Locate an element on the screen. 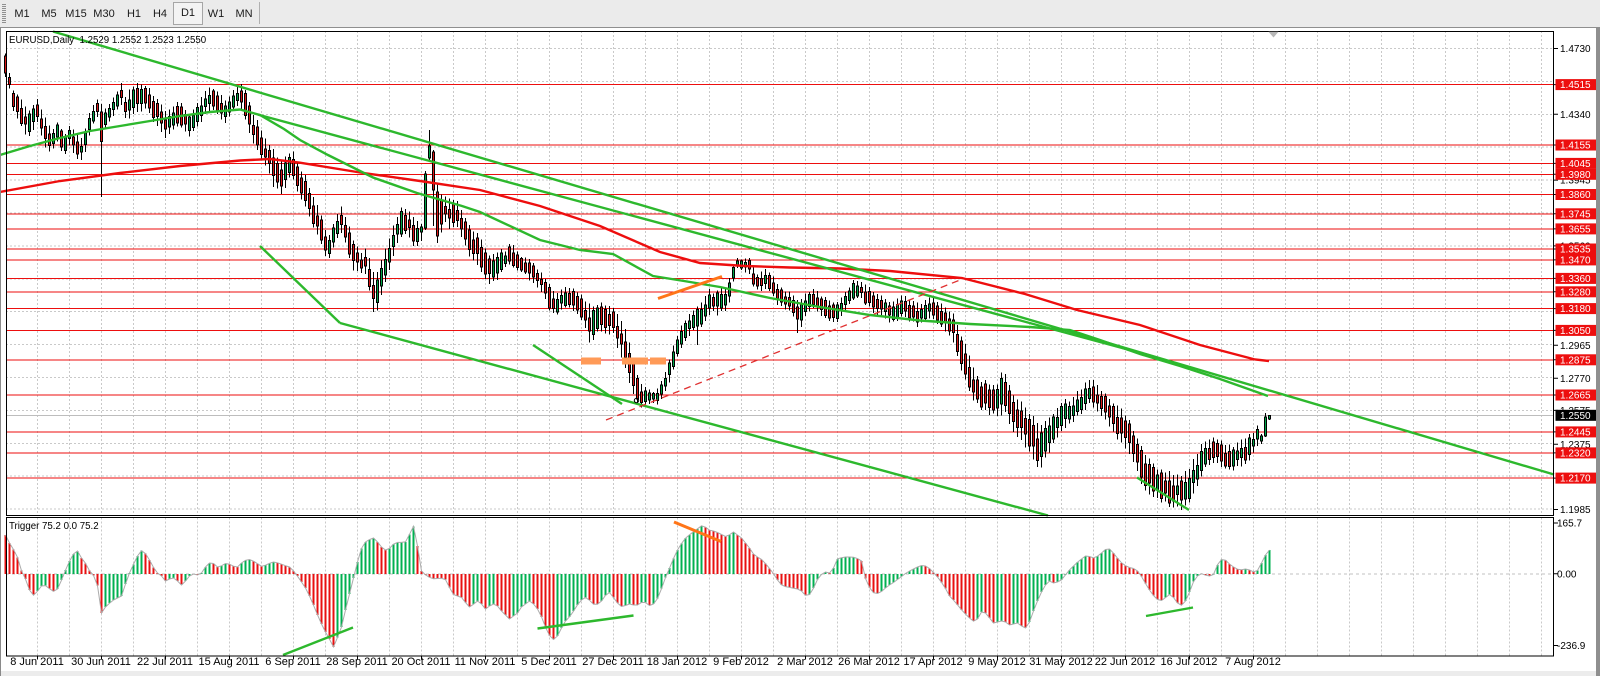  svg-text: 1.3360 is located at coordinates (1575, 279).